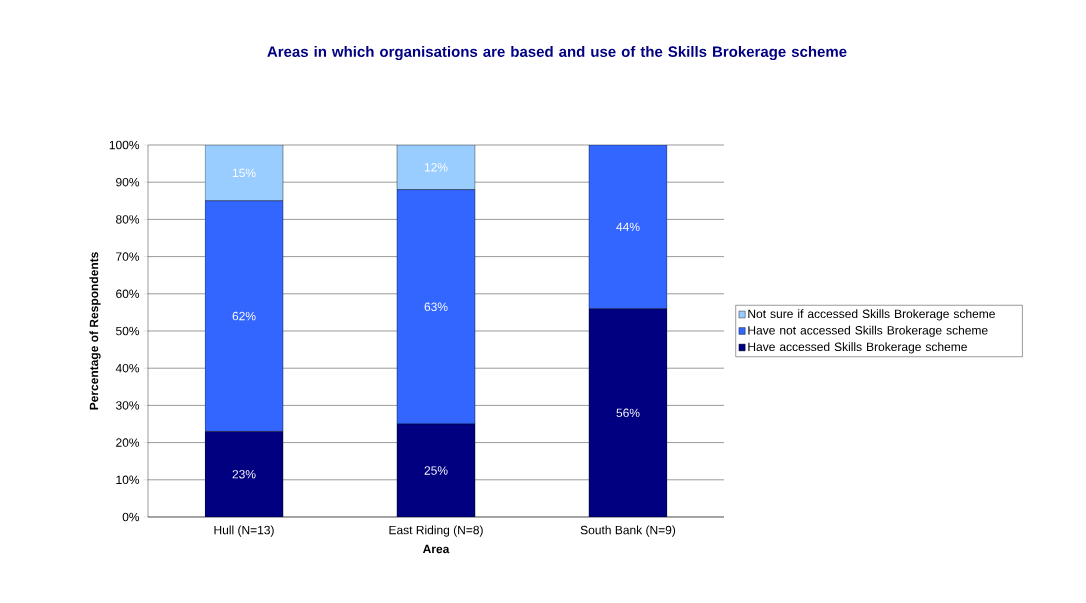 The image size is (1086, 603). Describe the element at coordinates (628, 413) in the screenshot. I see `data-label: 56%` at that location.